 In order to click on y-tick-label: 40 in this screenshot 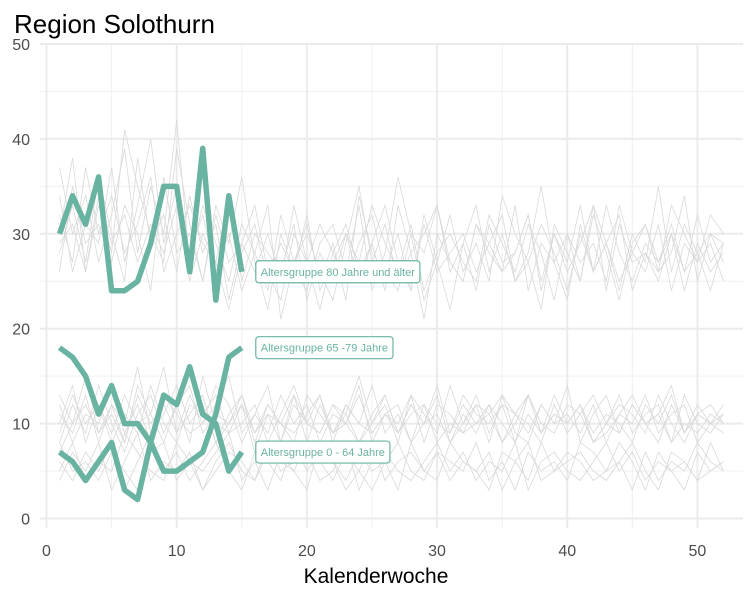, I will do `click(21, 140)`.